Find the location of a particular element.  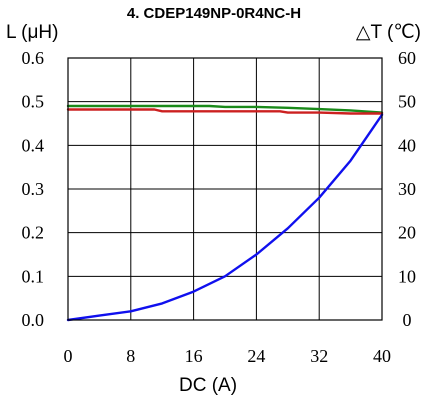

y-left-tick-label: 0.2 is located at coordinates (33, 233).